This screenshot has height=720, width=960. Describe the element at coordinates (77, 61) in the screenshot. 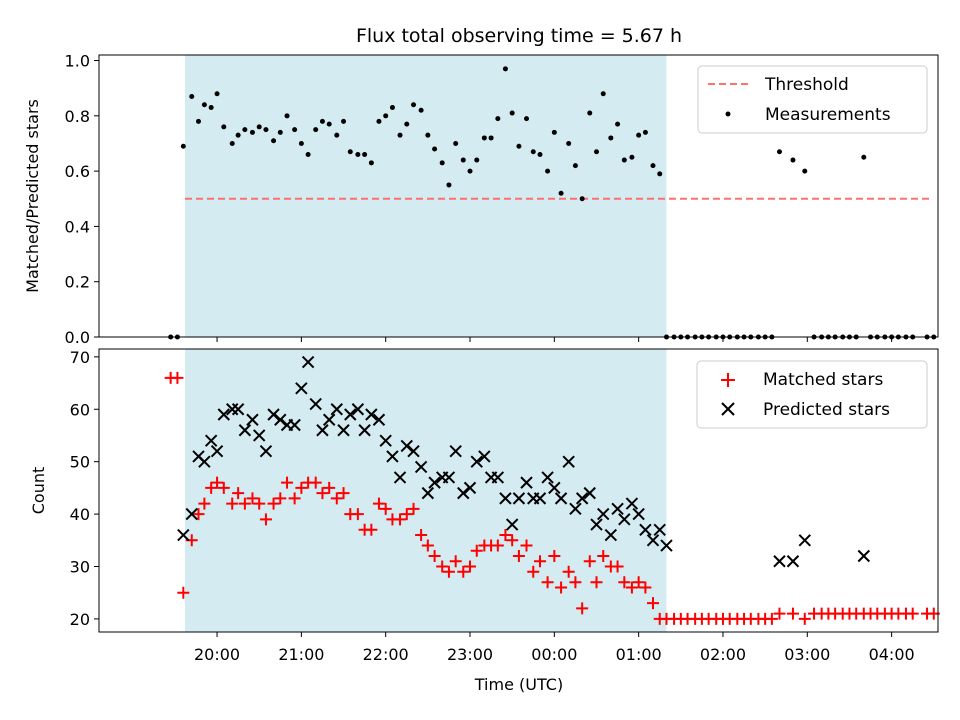

I see `y-tick-label: 1.0` at that location.